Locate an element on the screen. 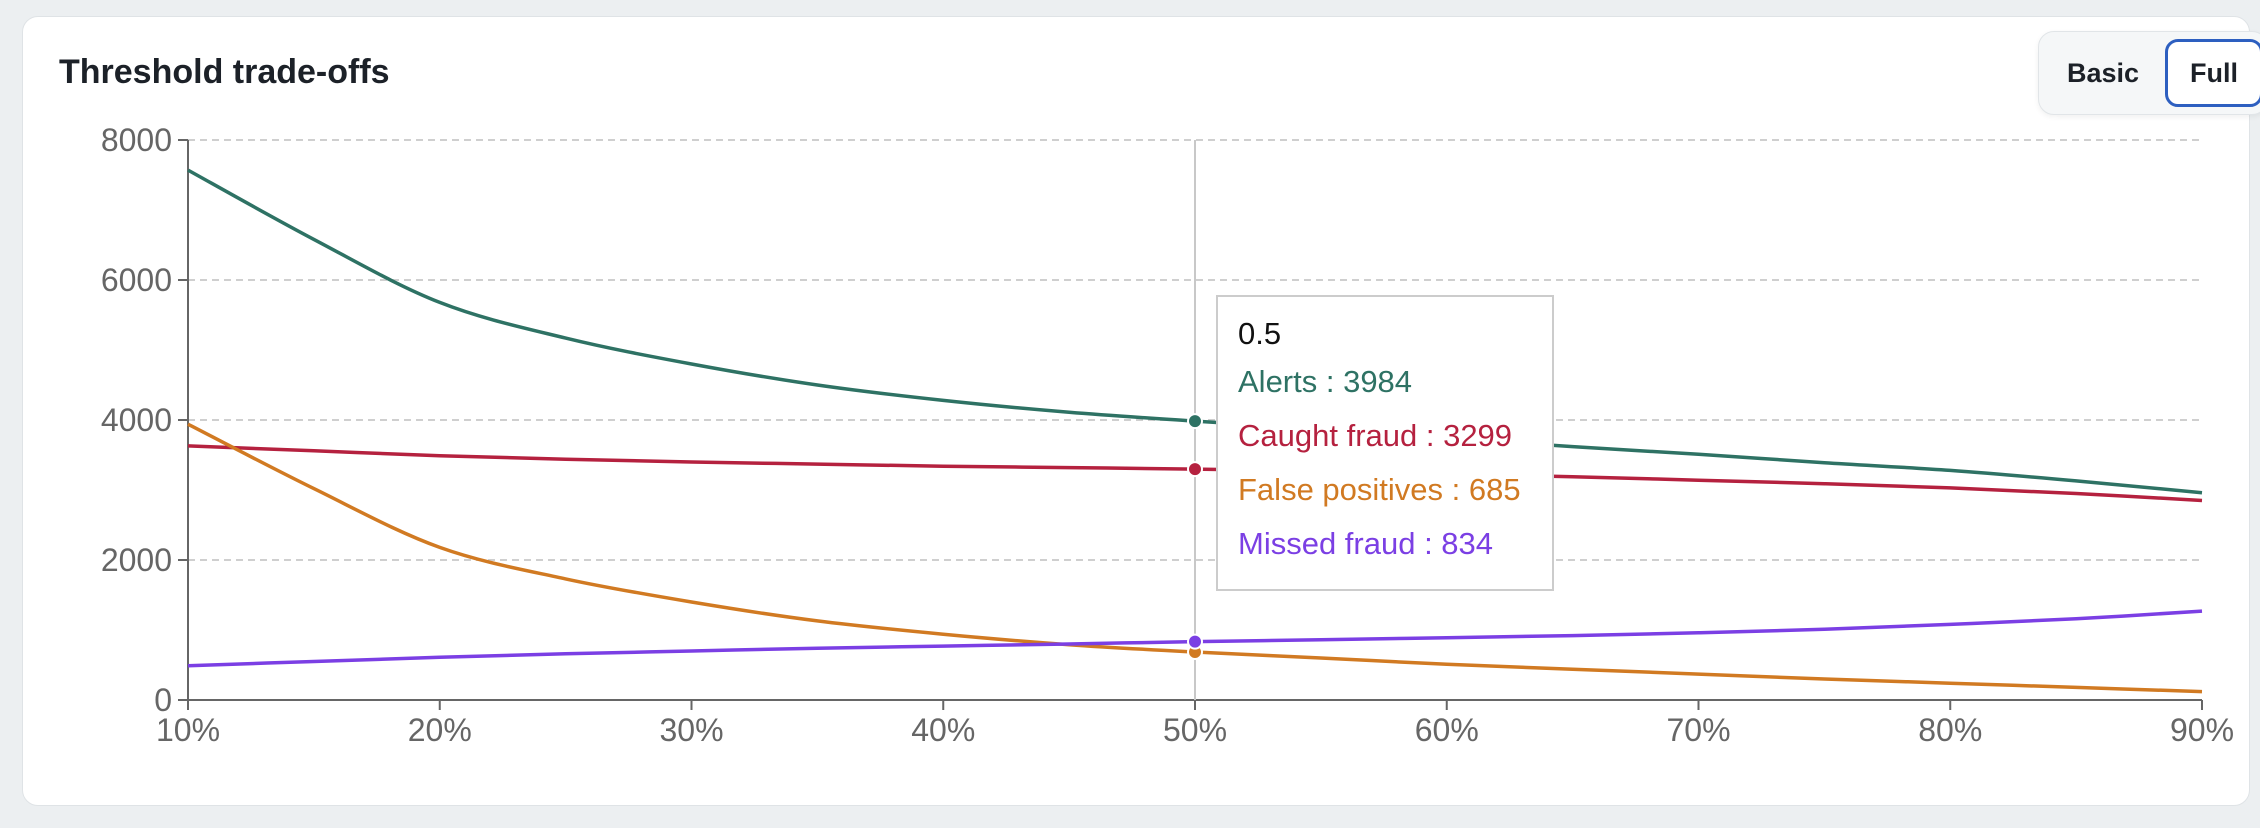  x-tick-label: 40% is located at coordinates (943, 730).